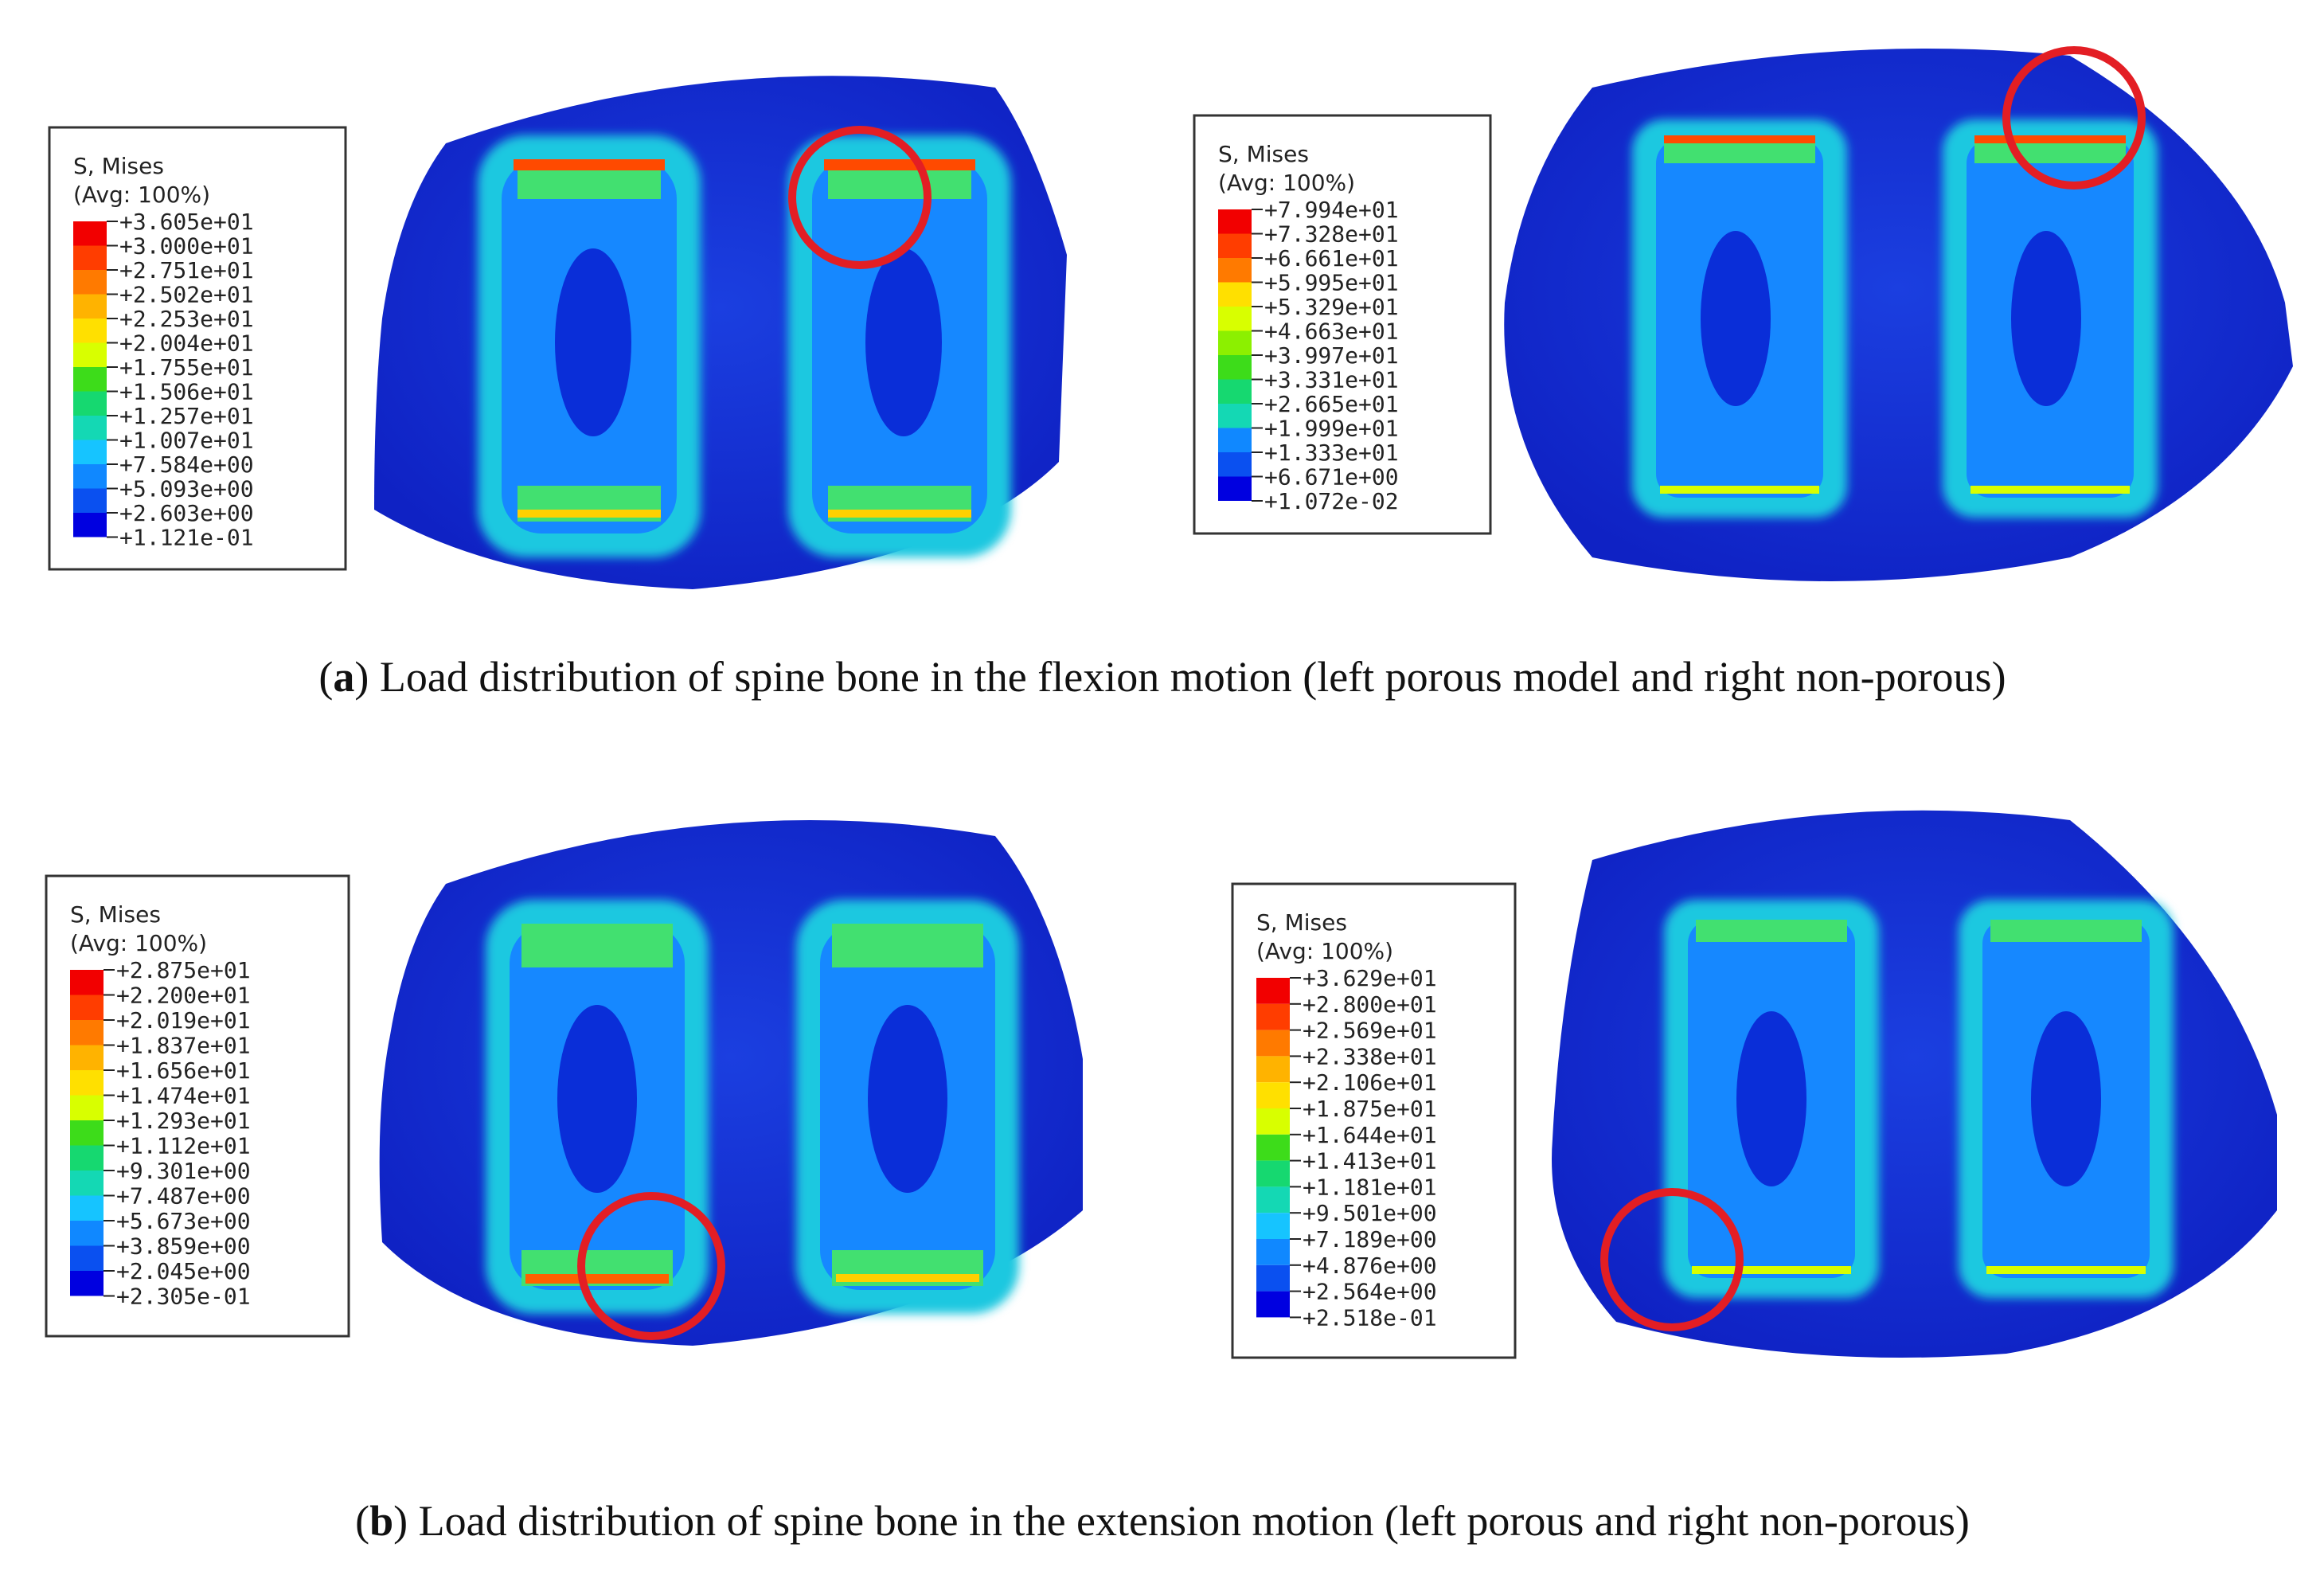 The height and width of the screenshot is (1579, 2324). Describe the element at coordinates (1915, 1084) in the screenshot. I see `plot-b-right` at that location.